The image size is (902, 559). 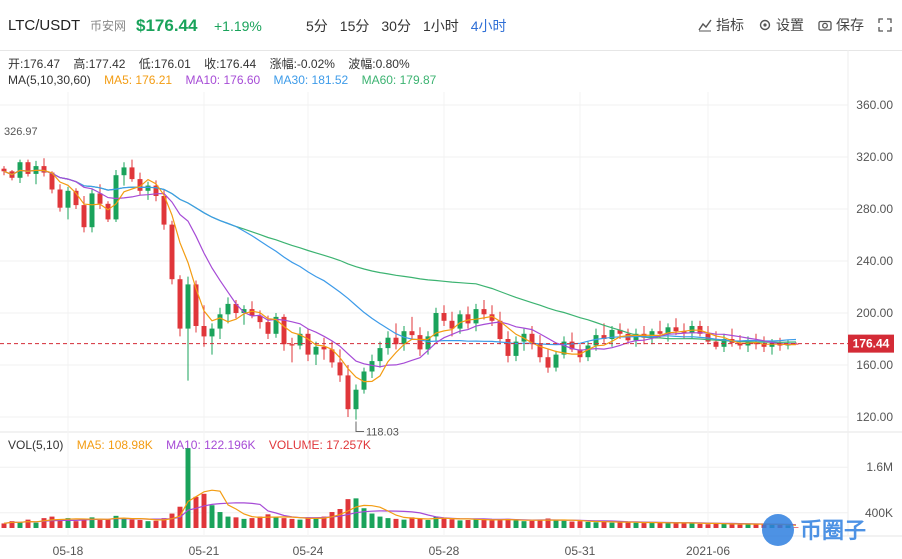 What do you see at coordinates (841, 25) in the screenshot?
I see `save-button: 保存` at bounding box center [841, 25].